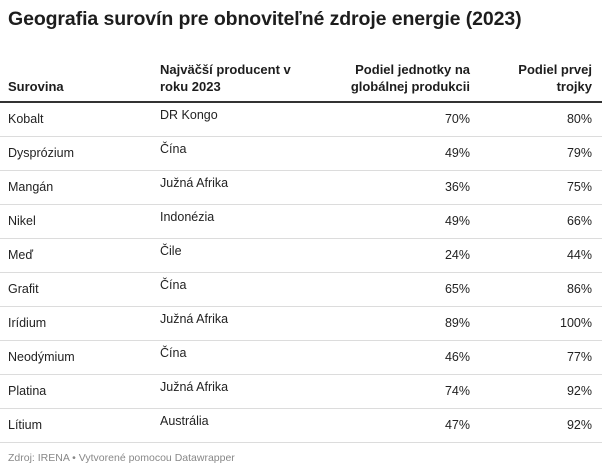 The width and height of the screenshot is (602, 475). What do you see at coordinates (80, 357) in the screenshot?
I see `cell-material: Neodýmium` at bounding box center [80, 357].